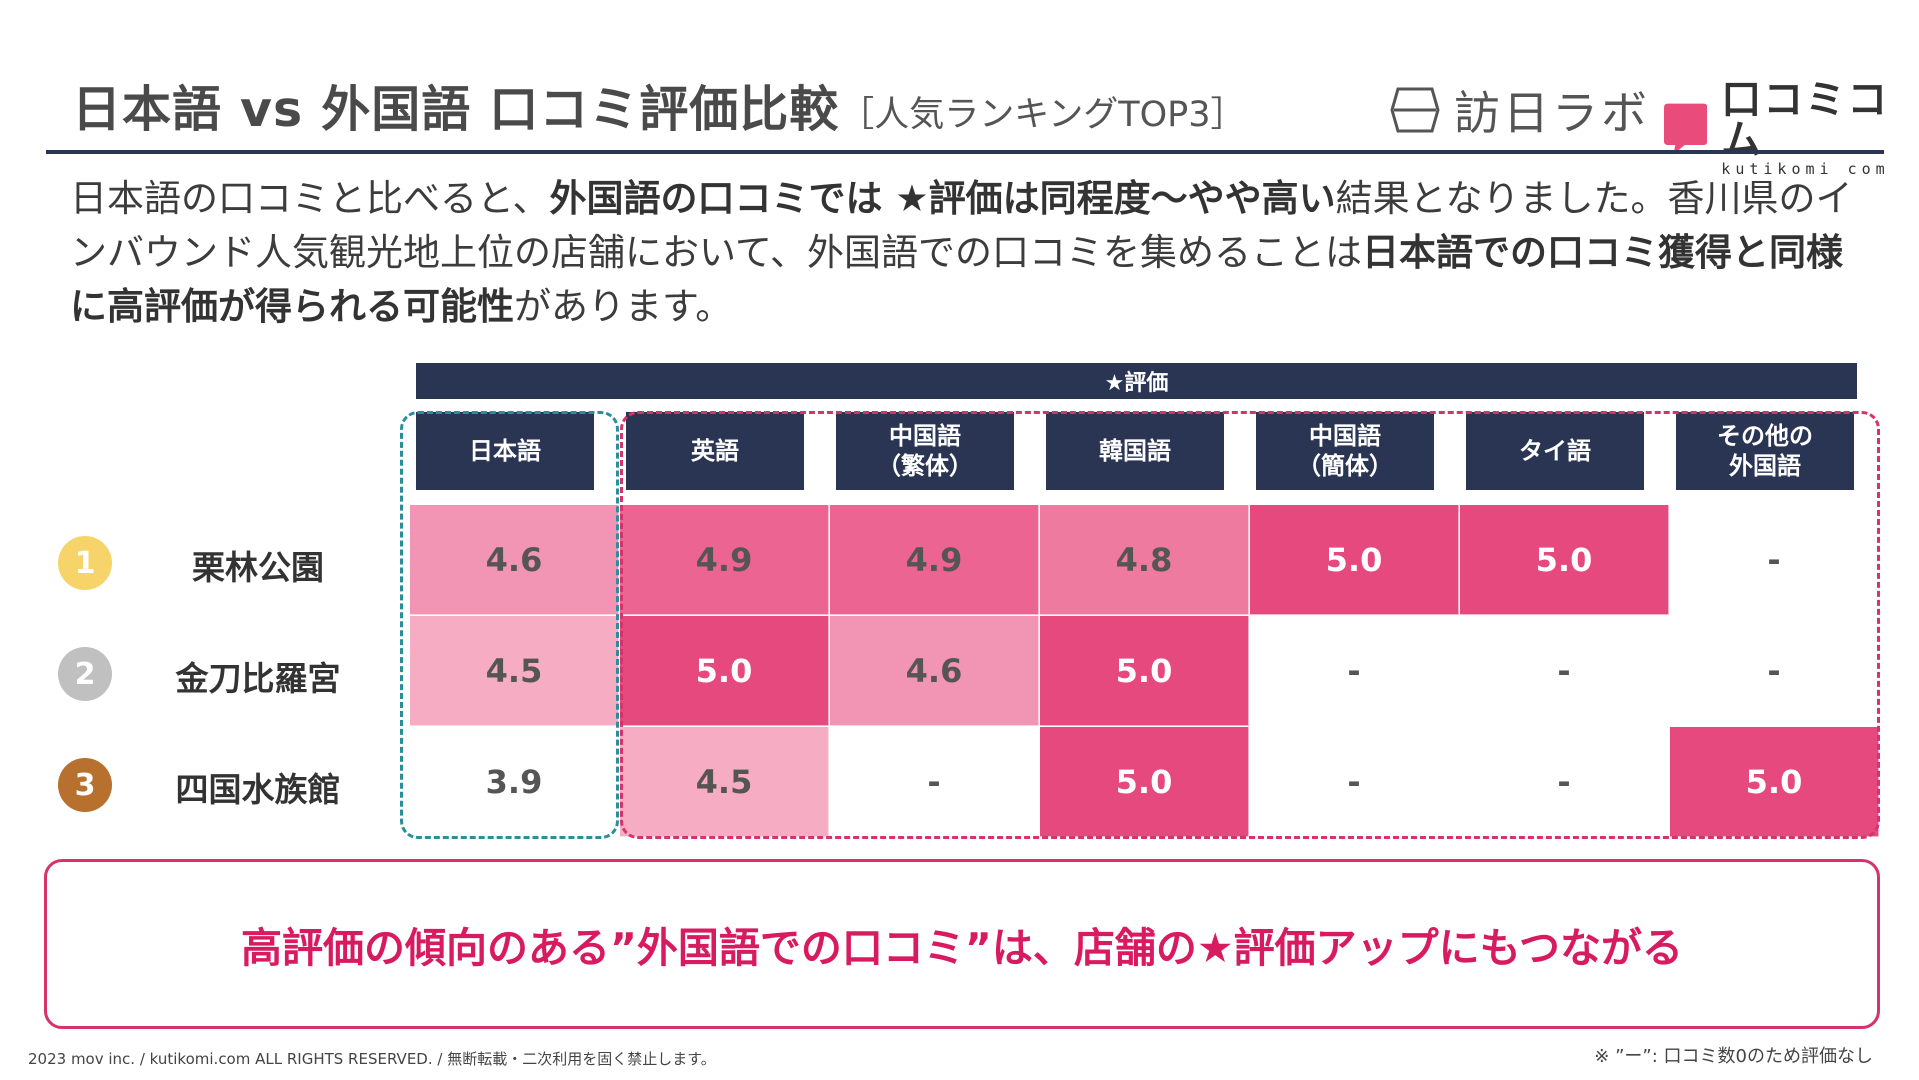 This screenshot has height=1080, width=1919. Describe the element at coordinates (1555, 451) in the screenshot. I see `column-header: タイ語` at that location.